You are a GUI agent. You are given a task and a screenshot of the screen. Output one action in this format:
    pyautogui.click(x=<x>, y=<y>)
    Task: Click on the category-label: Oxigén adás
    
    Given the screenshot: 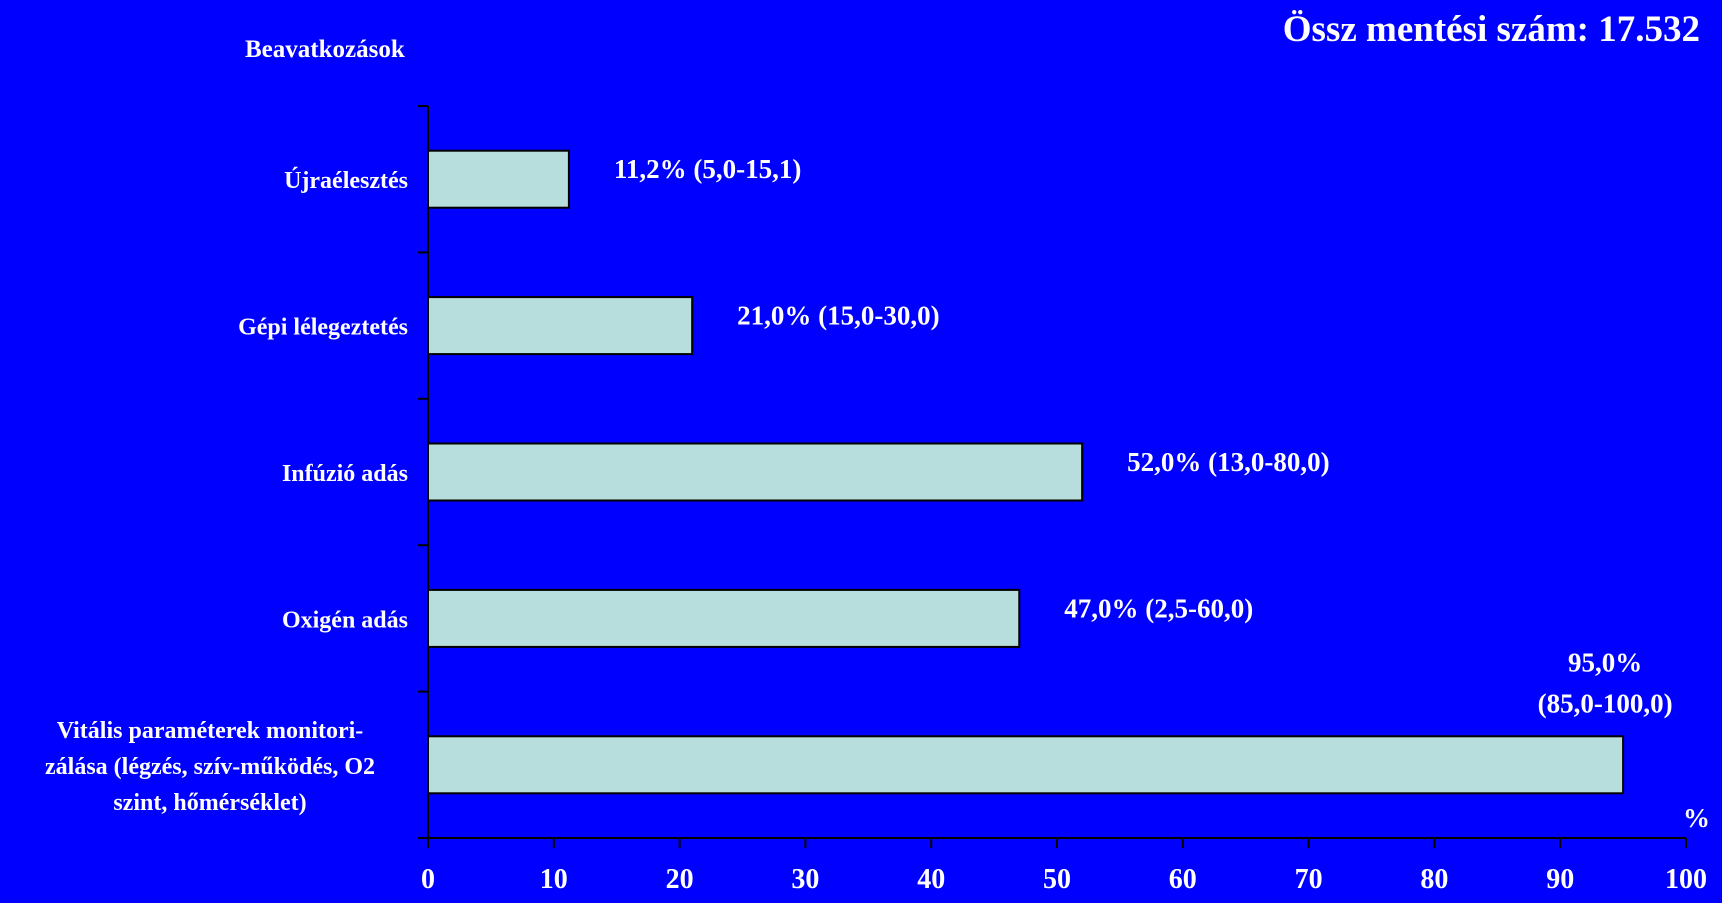 What is the action you would take?
    pyautogui.click(x=345, y=620)
    